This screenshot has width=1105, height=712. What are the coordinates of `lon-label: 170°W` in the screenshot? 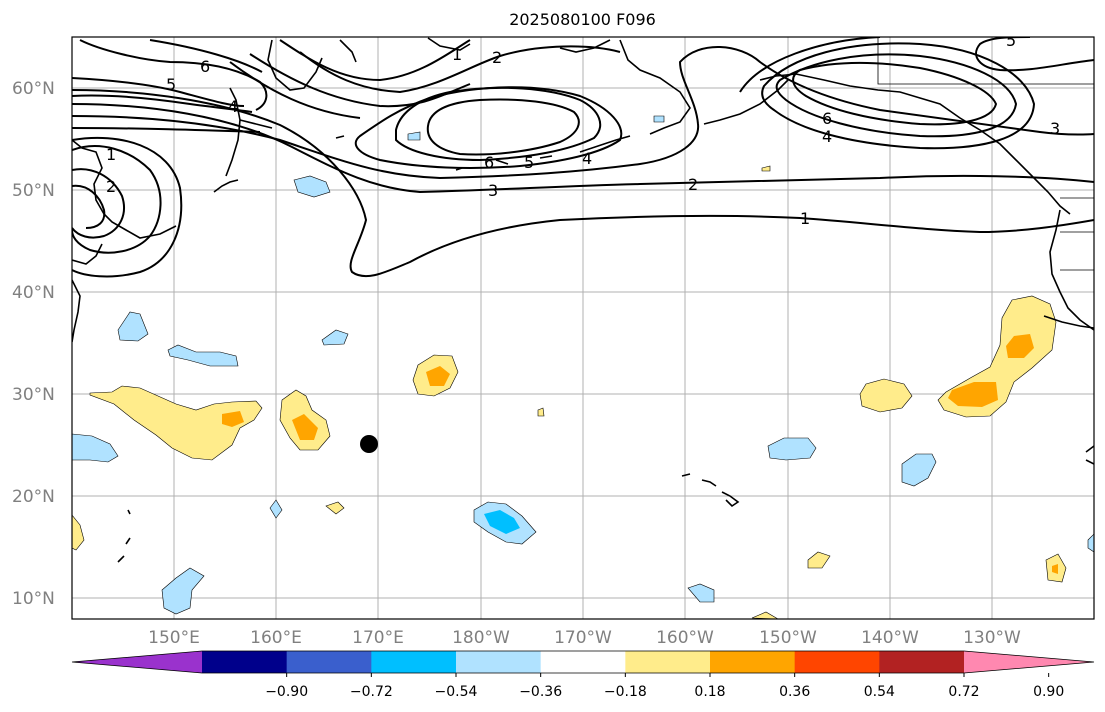 It's located at (583, 638).